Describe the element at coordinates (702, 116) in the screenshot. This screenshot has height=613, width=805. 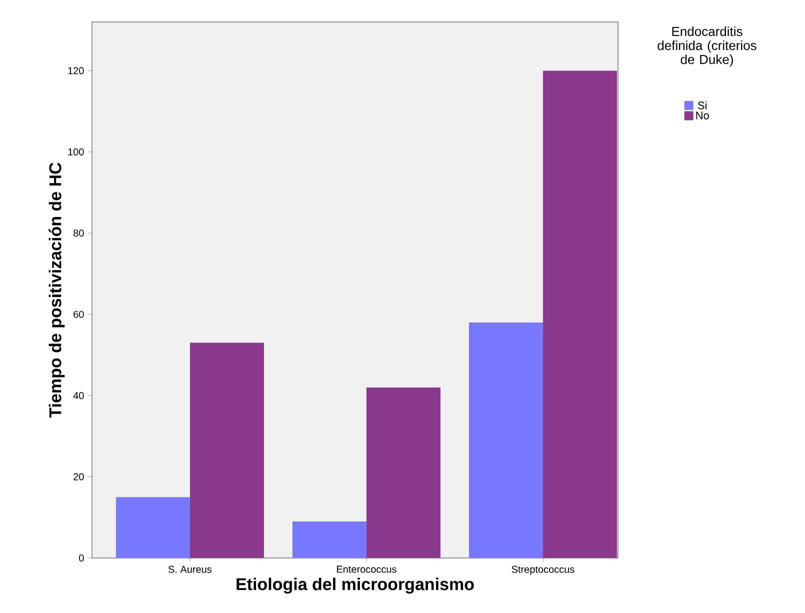
I see `legend-label: No` at that location.